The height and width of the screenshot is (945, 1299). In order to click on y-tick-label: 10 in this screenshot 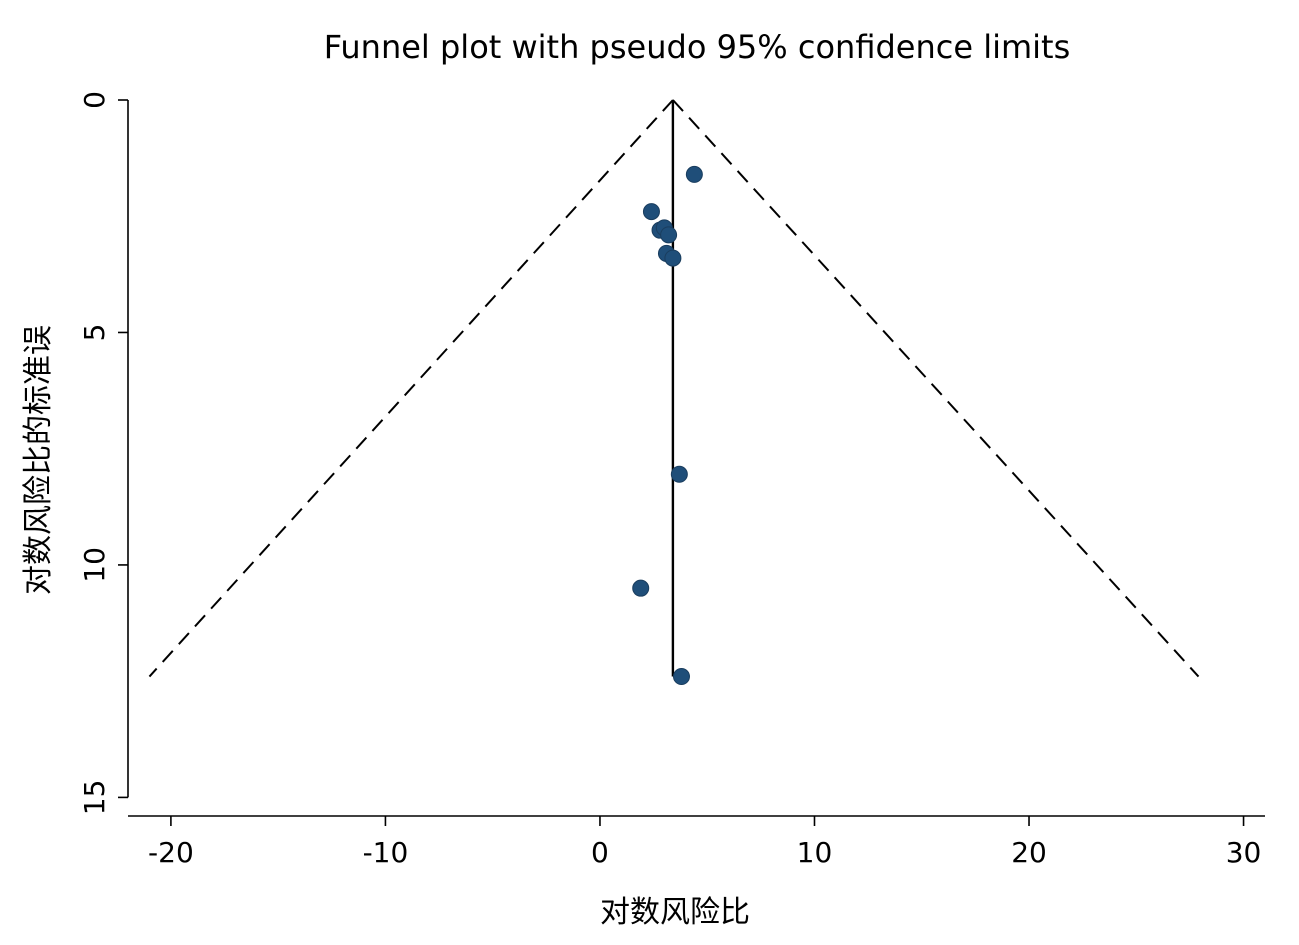, I will do `click(94, 565)`.